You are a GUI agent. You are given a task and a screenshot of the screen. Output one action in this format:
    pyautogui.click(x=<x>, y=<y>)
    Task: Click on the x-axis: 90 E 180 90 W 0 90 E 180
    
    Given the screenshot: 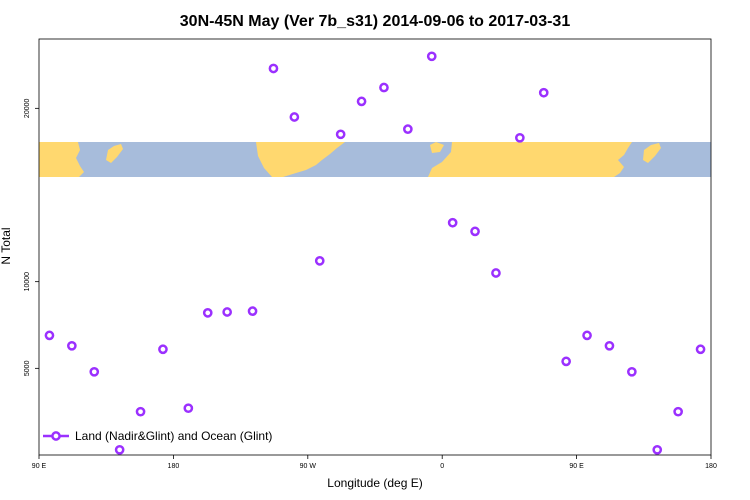 What is the action you would take?
    pyautogui.click(x=374, y=462)
    